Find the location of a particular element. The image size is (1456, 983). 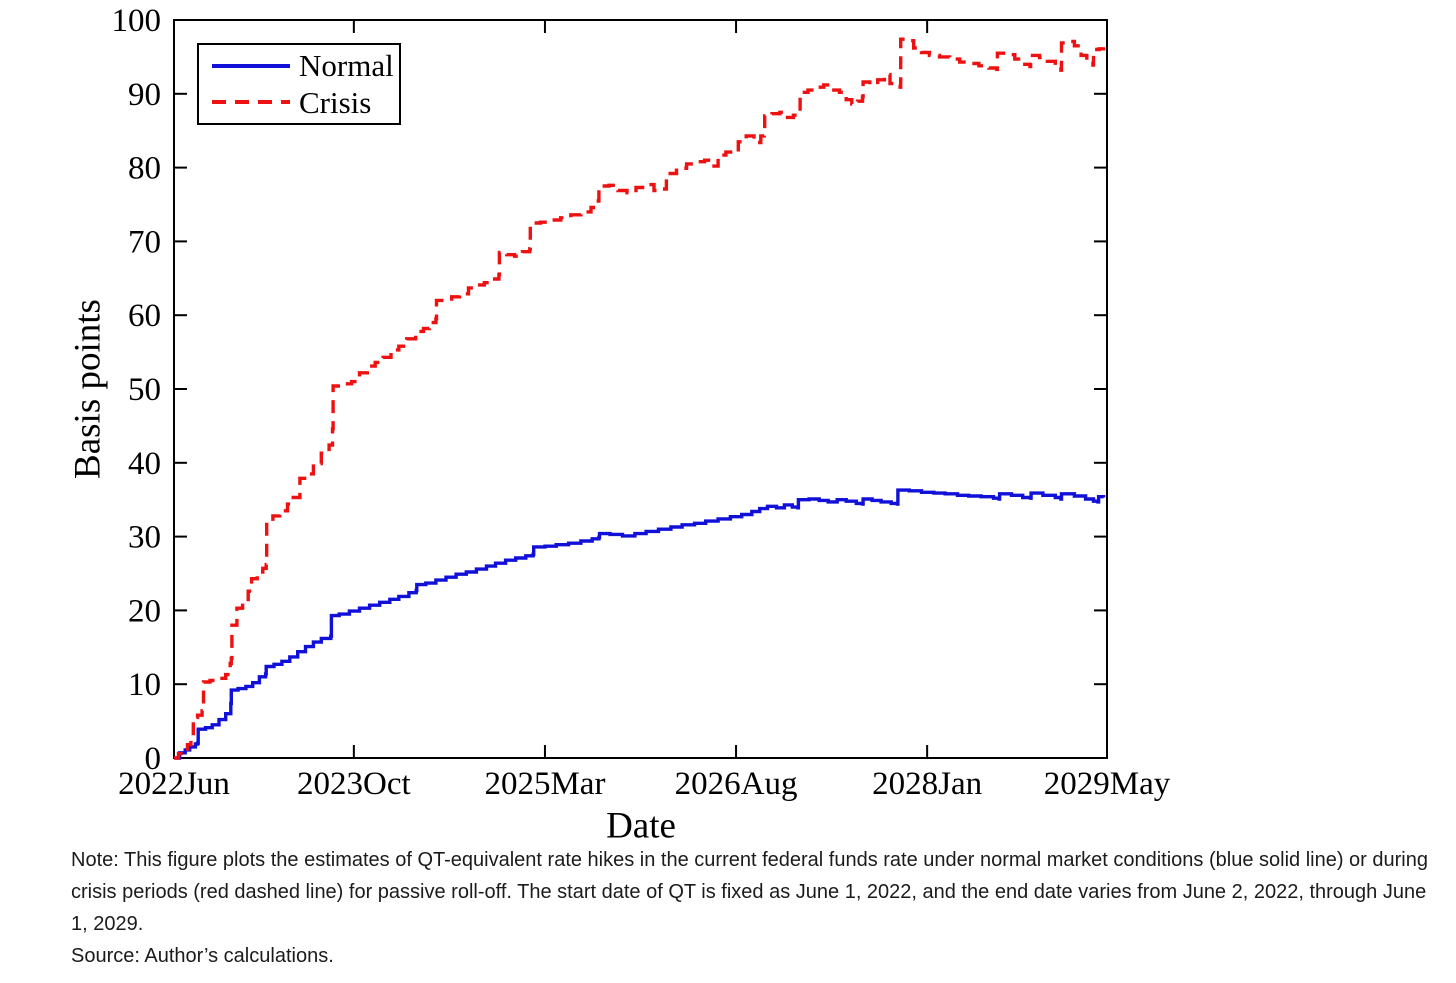

y-tick-label: 100 is located at coordinates (137, 21).